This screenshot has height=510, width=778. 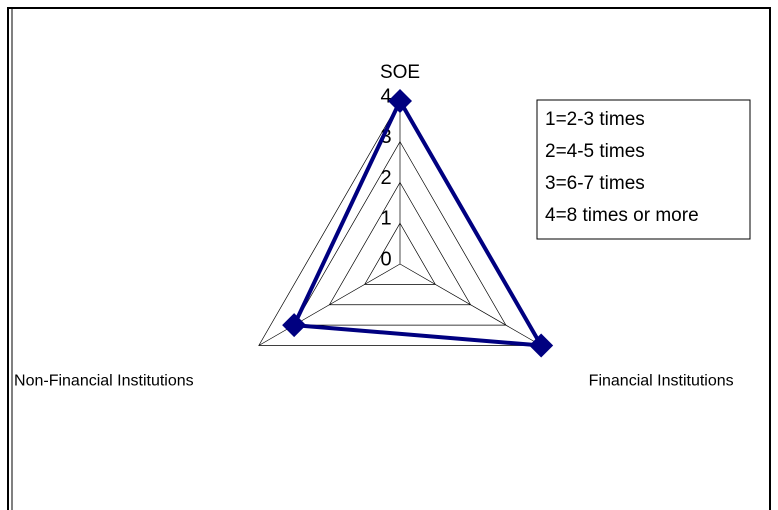 What do you see at coordinates (595, 183) in the screenshot?
I see `legend-note: 3=6-7 times` at bounding box center [595, 183].